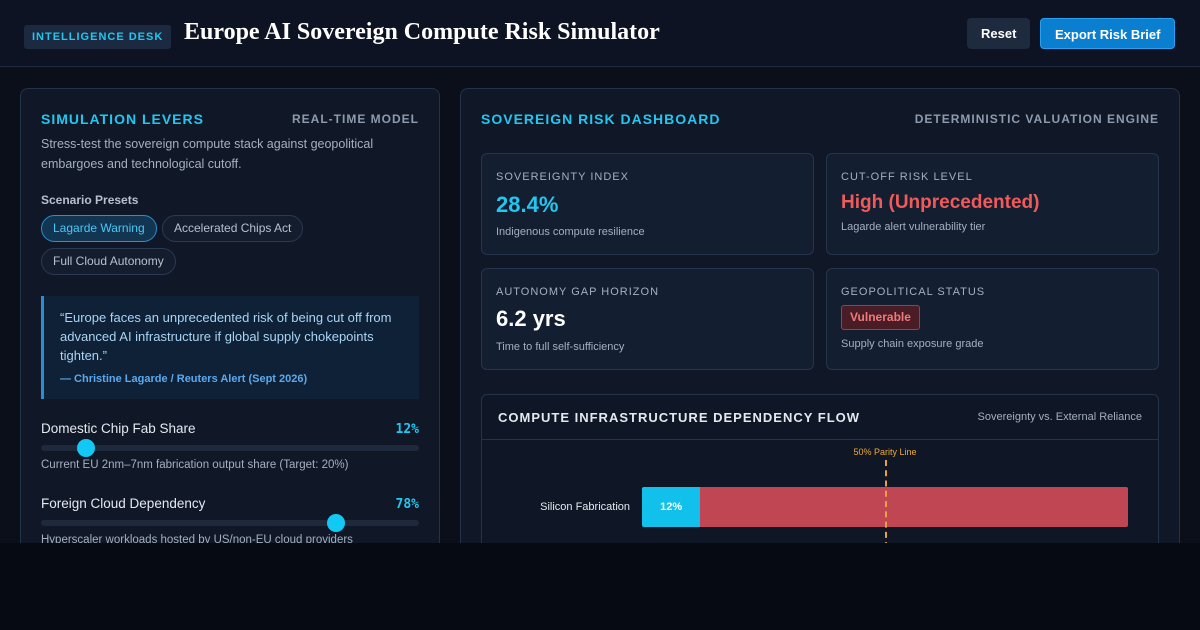 Image resolution: width=1200 pixels, height=630 pixels. I want to click on flow-chart: 50% Parity Line Silicon Fabrication 12%, so click(820, 491).